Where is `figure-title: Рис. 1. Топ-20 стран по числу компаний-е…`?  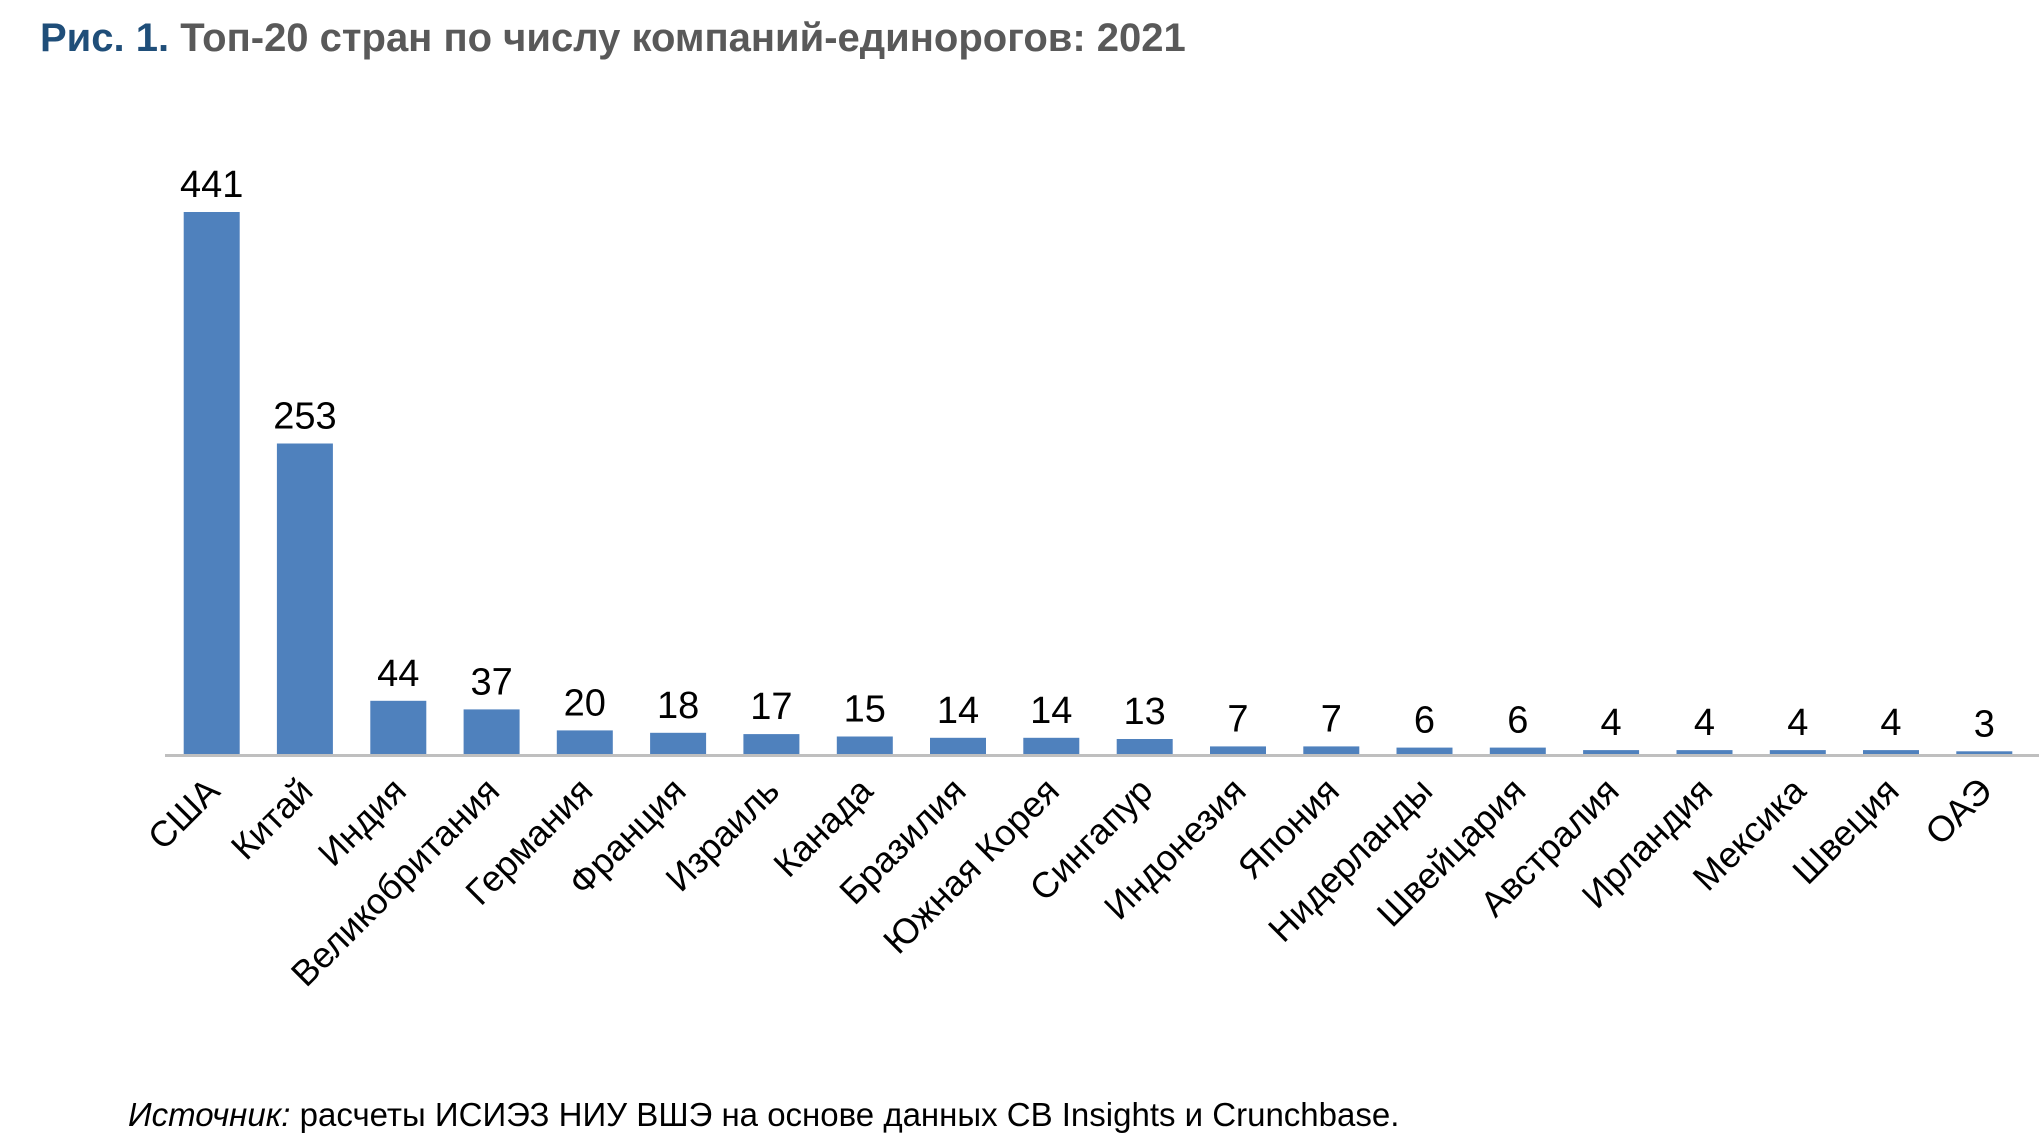 figure-title: Рис. 1. Топ-20 стран по числу компаний-е… is located at coordinates (613, 38).